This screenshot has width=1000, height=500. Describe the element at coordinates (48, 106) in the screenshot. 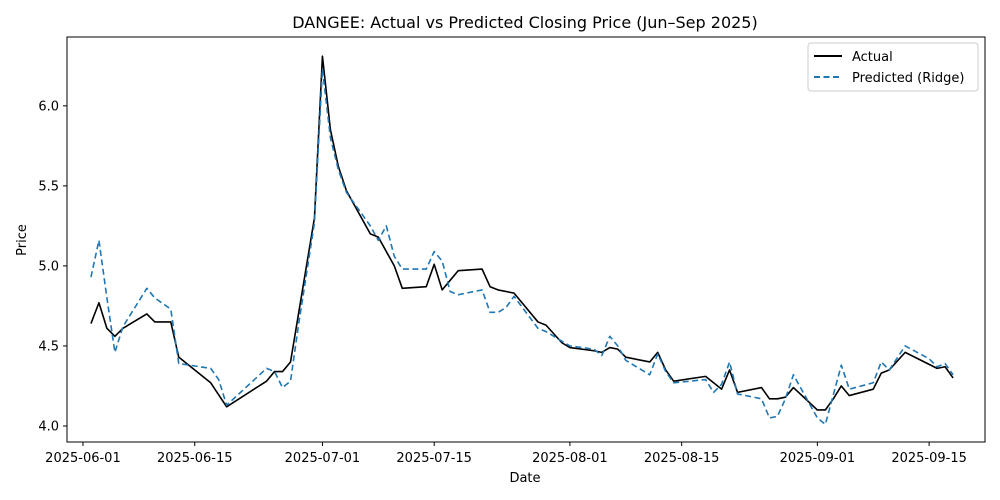

I see `y-tick-label: 6.0` at that location.